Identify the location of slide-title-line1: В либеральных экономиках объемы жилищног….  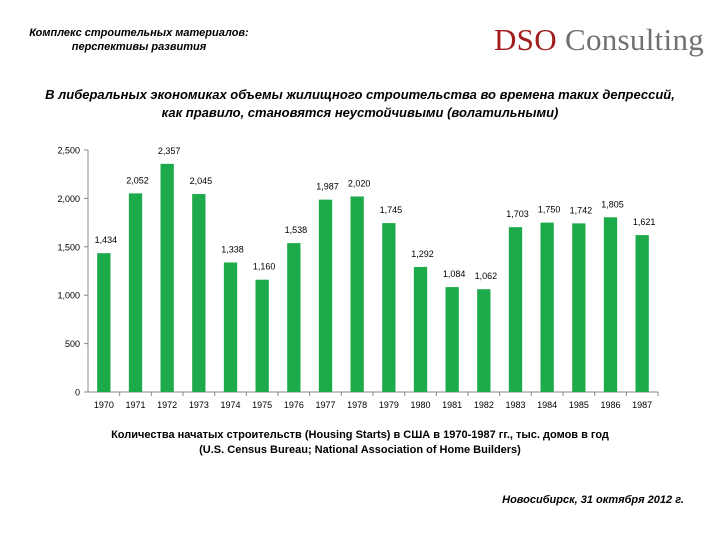
(360, 94).